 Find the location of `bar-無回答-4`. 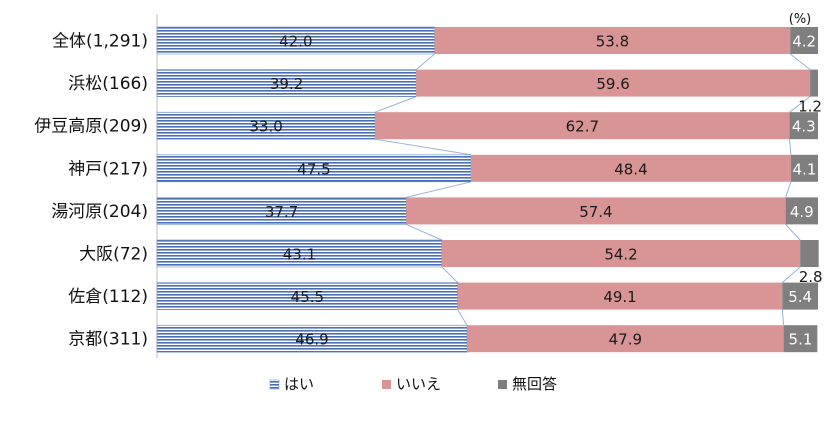

bar-無回答-4 is located at coordinates (801, 211).